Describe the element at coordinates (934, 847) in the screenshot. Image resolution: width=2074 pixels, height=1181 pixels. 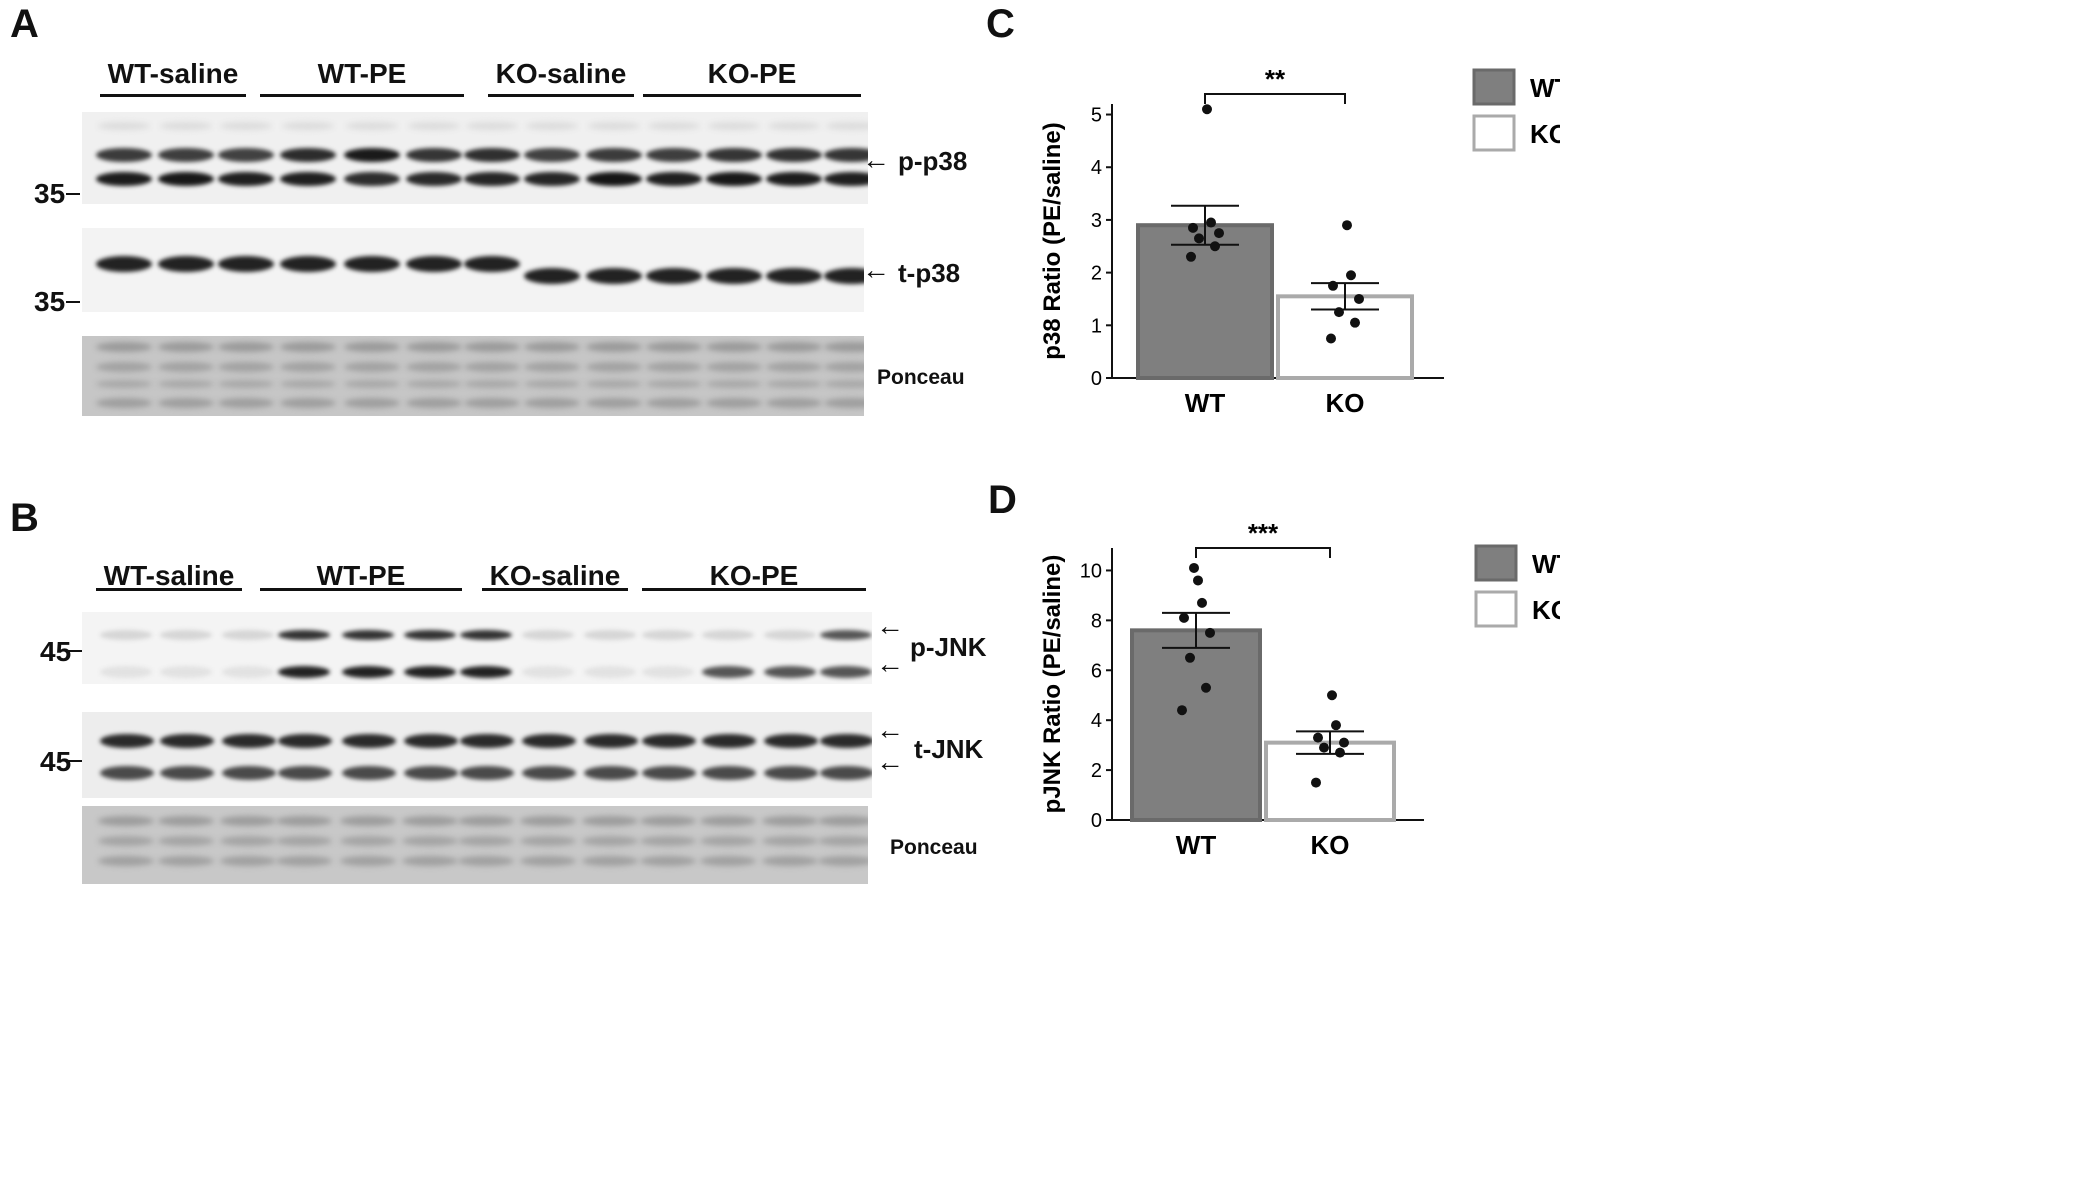
I see `blot-label-ponceau-b: Ponceau` at that location.